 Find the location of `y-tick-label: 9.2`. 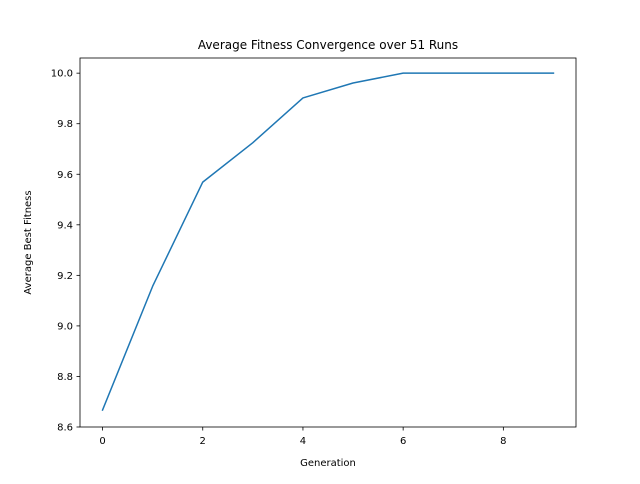

y-tick-label: 9.2 is located at coordinates (65, 276).